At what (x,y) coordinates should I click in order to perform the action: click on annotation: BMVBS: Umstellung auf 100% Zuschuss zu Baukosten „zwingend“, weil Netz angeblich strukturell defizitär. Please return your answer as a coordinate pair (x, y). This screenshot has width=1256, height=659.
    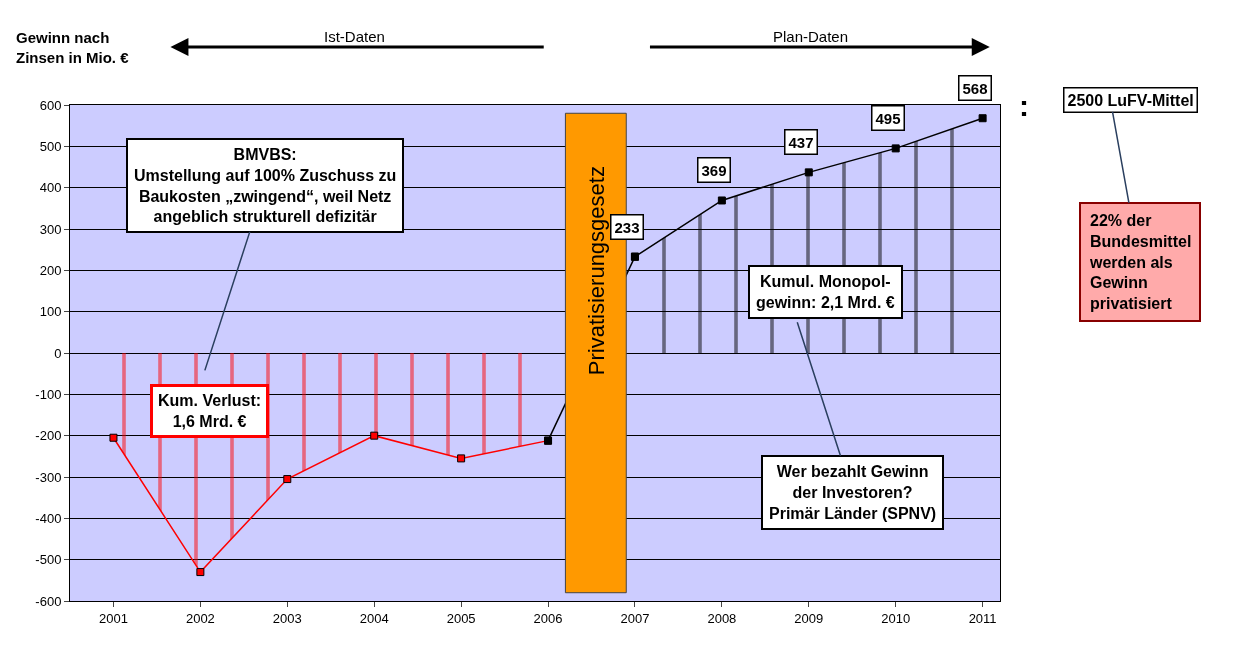
    Looking at the image, I should click on (265, 186).